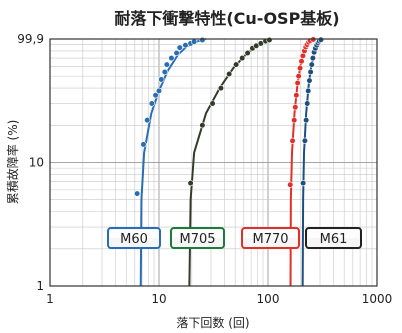  I want to click on x-tick-label: 1000, so click(377, 299).